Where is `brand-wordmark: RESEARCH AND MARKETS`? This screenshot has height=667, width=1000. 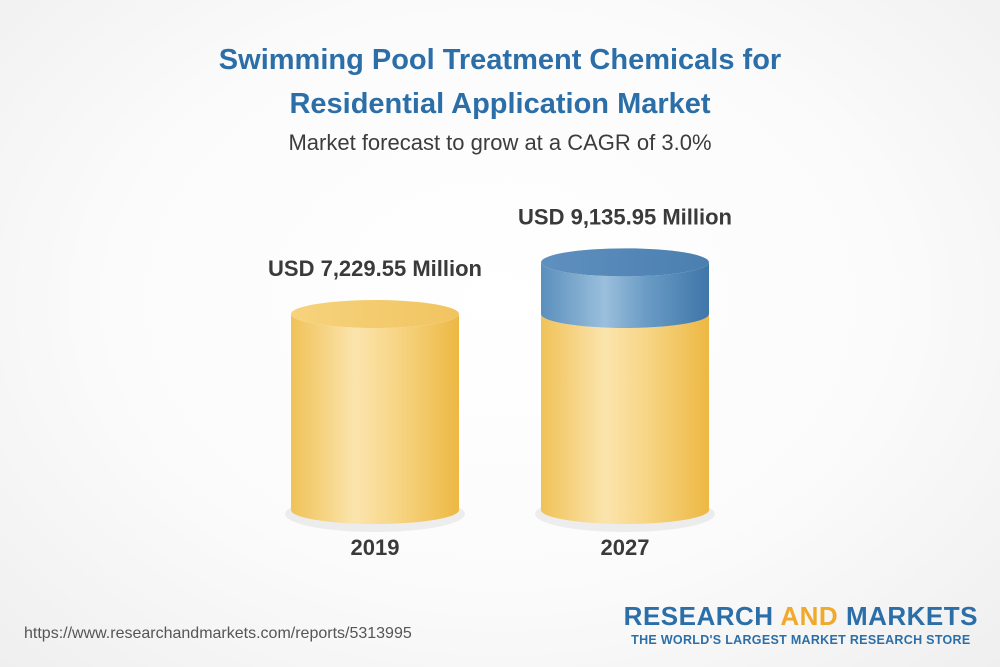
brand-wordmark: RESEARCH AND MARKETS is located at coordinates (801, 616).